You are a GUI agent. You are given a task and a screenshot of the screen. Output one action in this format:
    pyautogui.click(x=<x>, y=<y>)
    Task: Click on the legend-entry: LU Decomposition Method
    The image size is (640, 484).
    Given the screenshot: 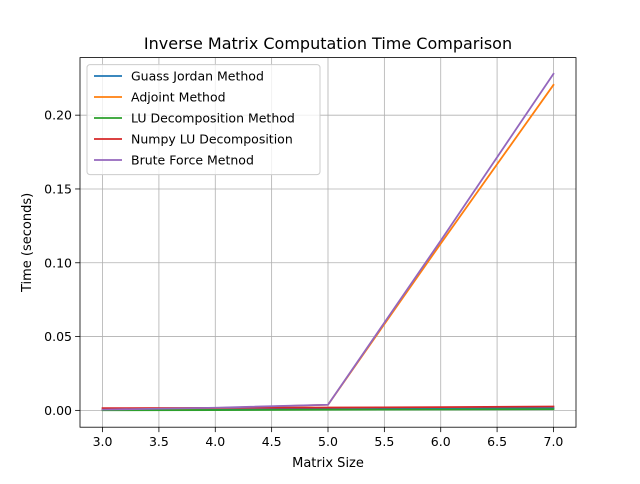 What is the action you would take?
    pyautogui.click(x=194, y=118)
    